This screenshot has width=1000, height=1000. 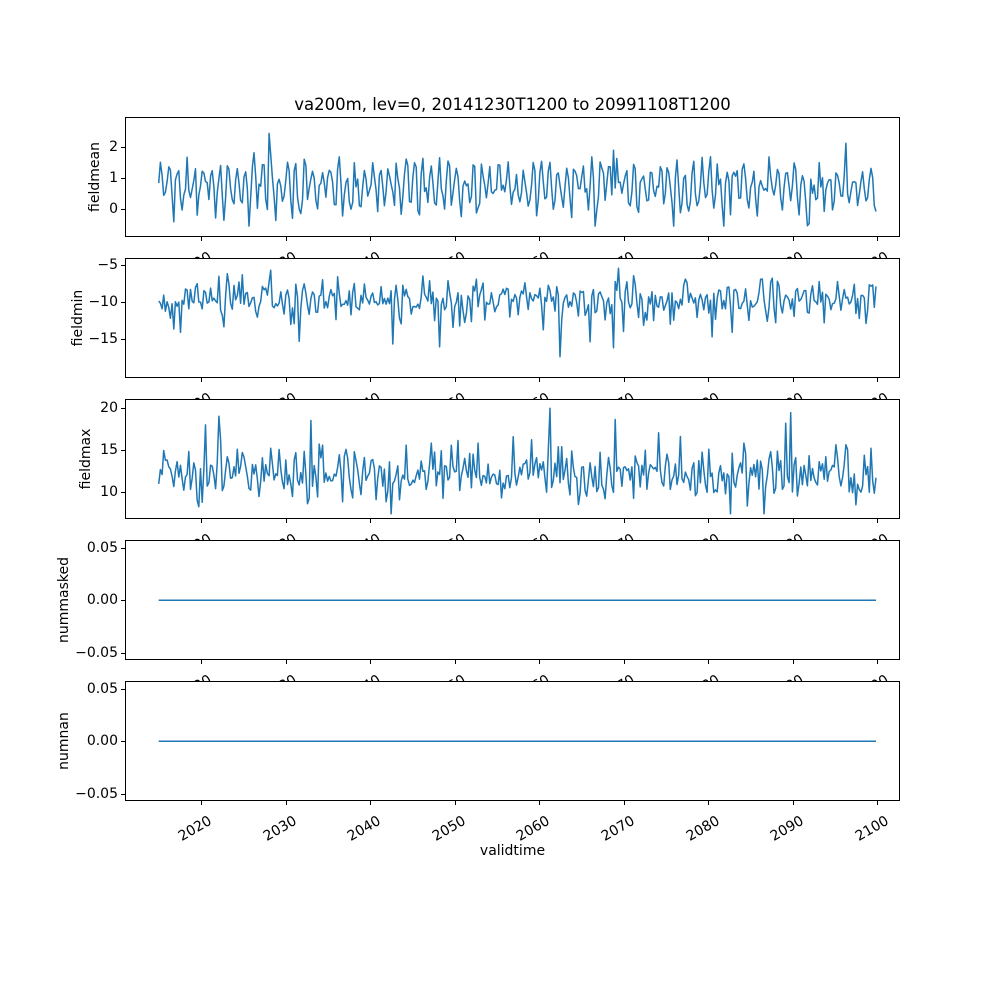 What do you see at coordinates (103, 339) in the screenshot?
I see `y-tick-label: −15` at bounding box center [103, 339].